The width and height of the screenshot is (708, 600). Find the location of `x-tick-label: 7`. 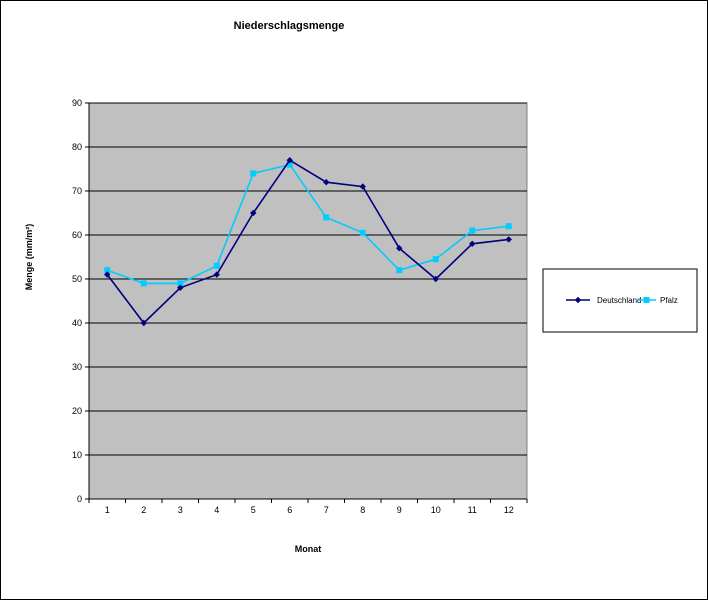

x-tick-label: 7 is located at coordinates (326, 510).